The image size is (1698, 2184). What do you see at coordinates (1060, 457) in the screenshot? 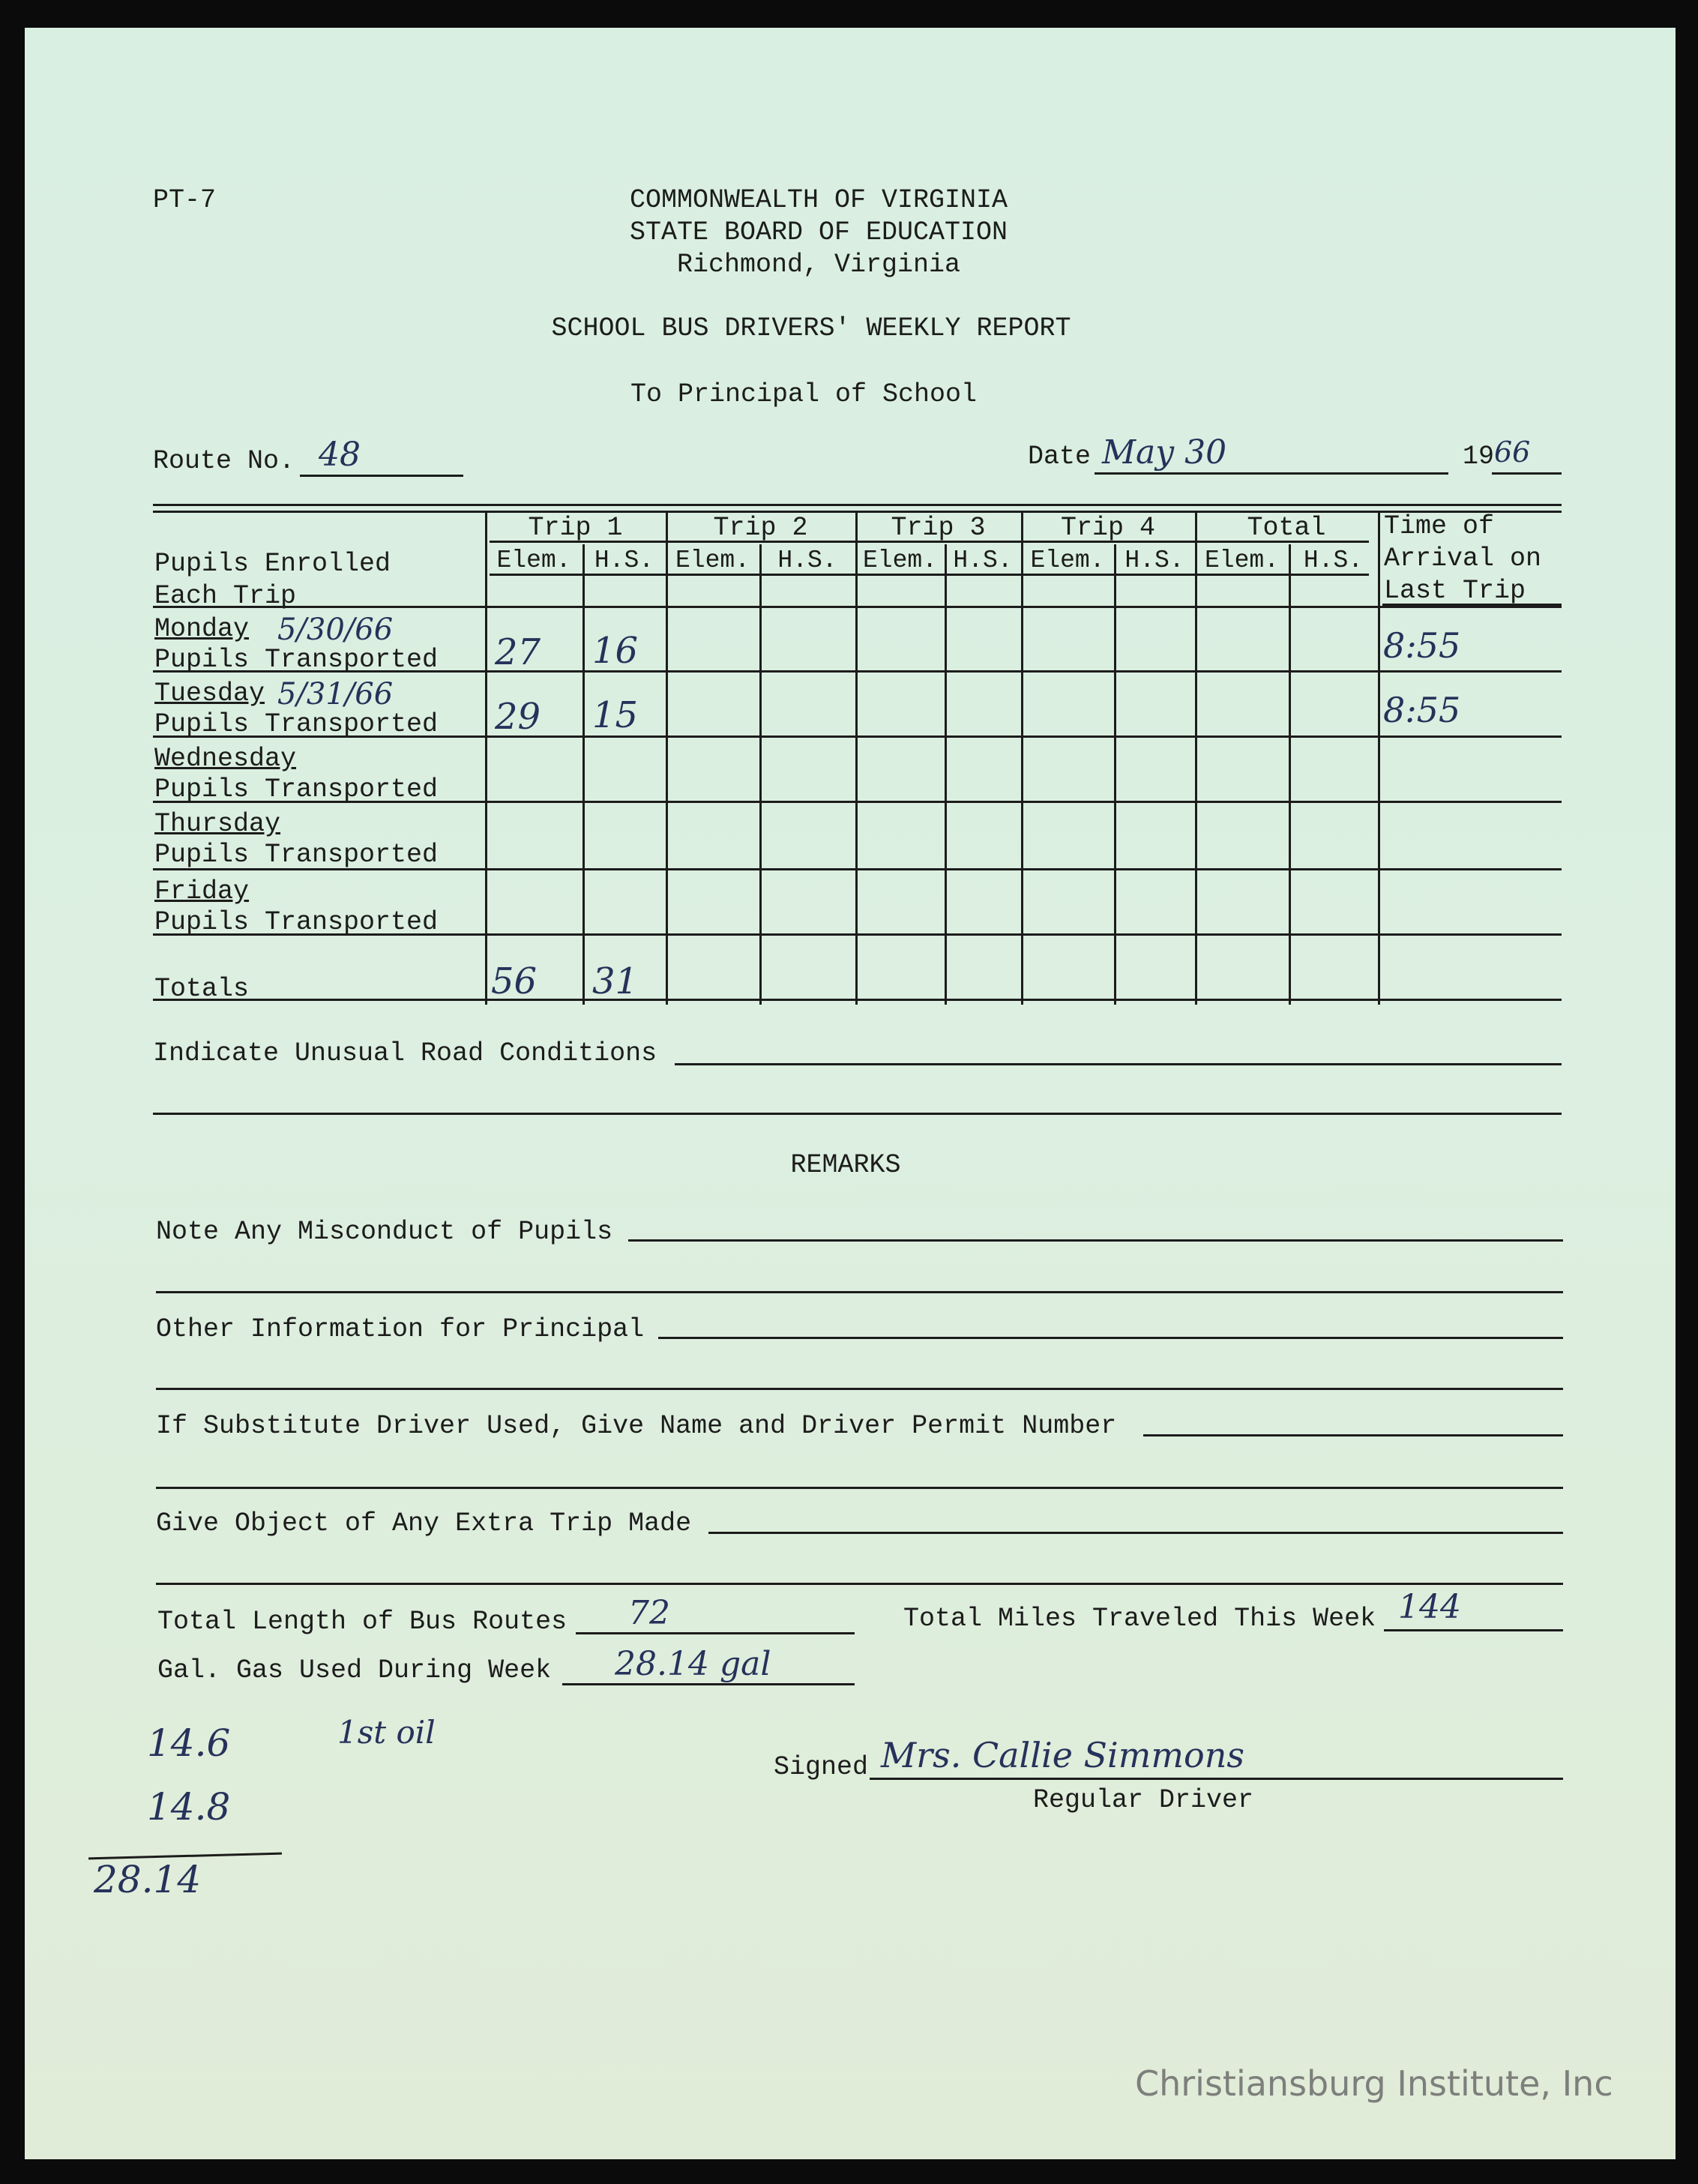
I see `date-label: Date` at bounding box center [1060, 457].